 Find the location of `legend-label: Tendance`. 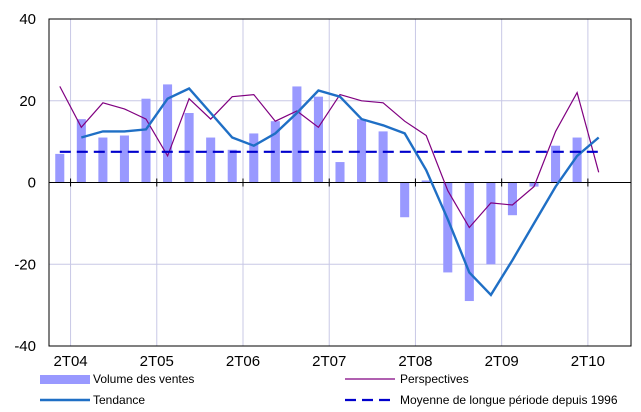

legend-label: Tendance is located at coordinates (119, 400).